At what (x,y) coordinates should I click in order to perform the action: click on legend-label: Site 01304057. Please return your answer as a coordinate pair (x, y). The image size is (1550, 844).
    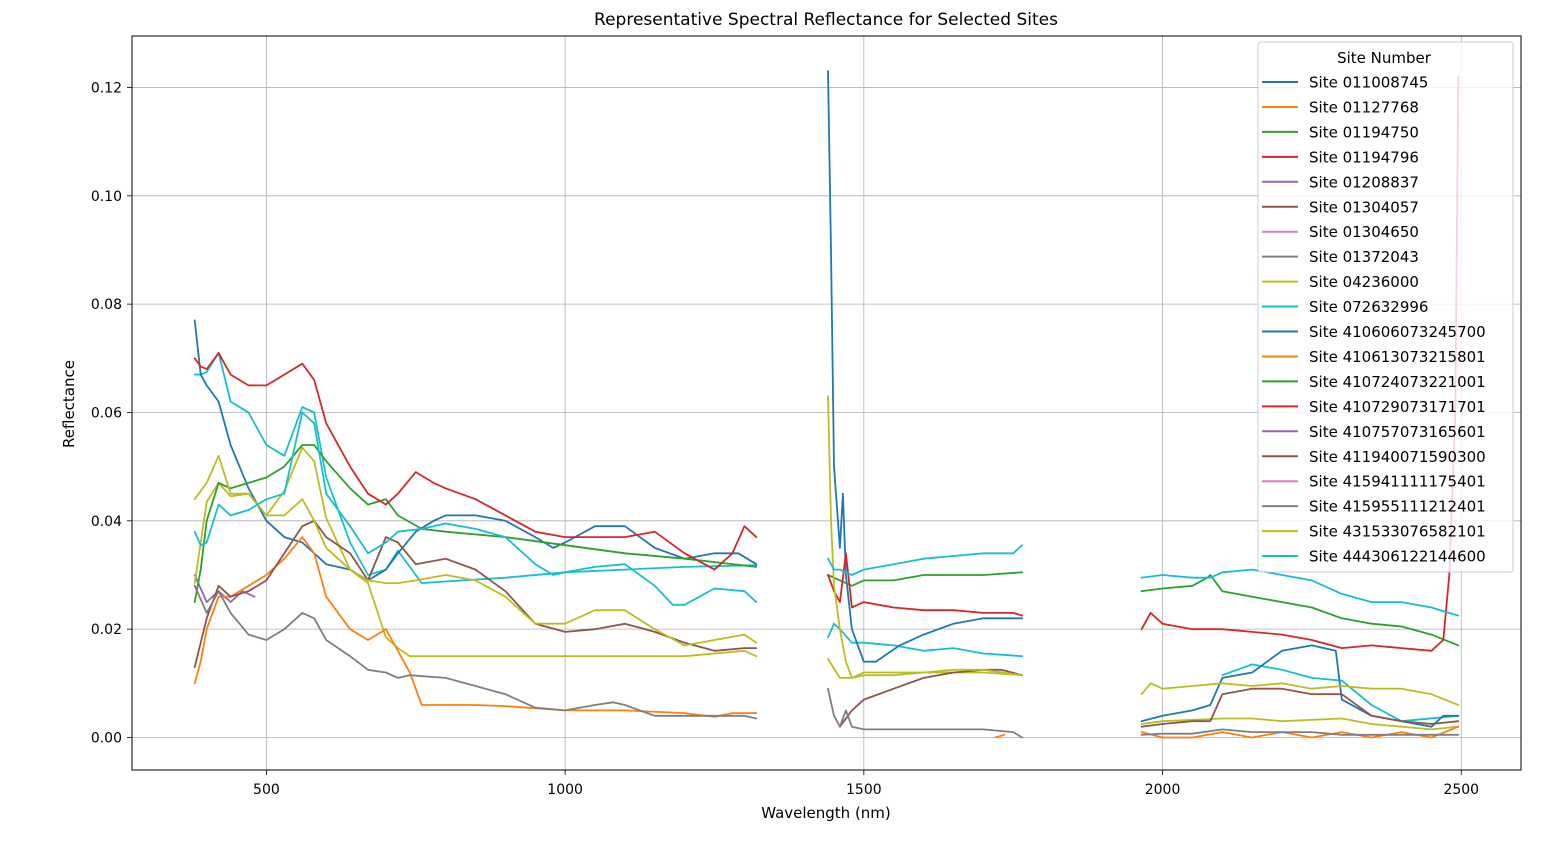
    Looking at the image, I should click on (1364, 207).